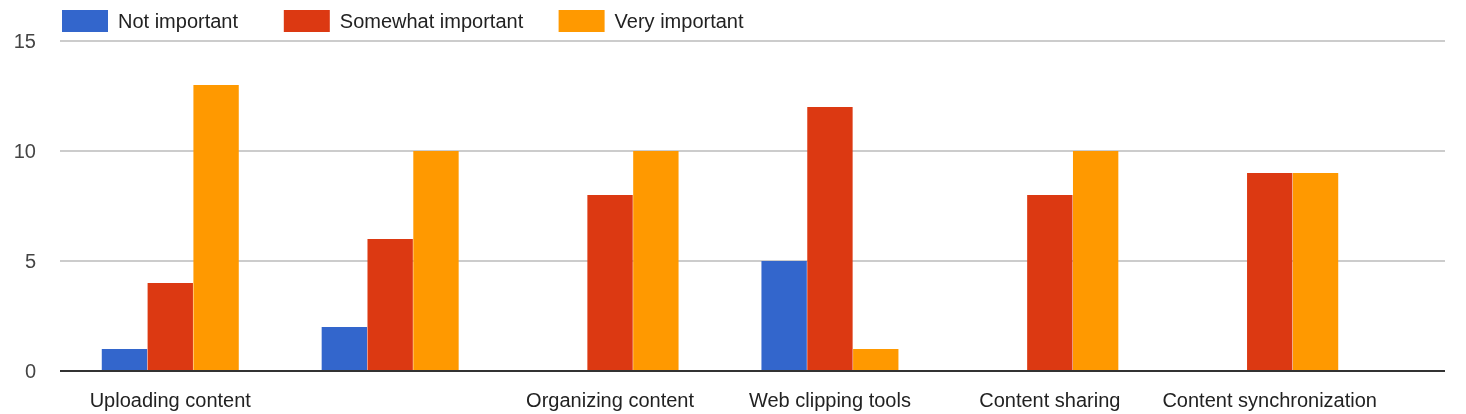  What do you see at coordinates (1050, 400) in the screenshot?
I see `x-tick-label: Content sharing` at bounding box center [1050, 400].